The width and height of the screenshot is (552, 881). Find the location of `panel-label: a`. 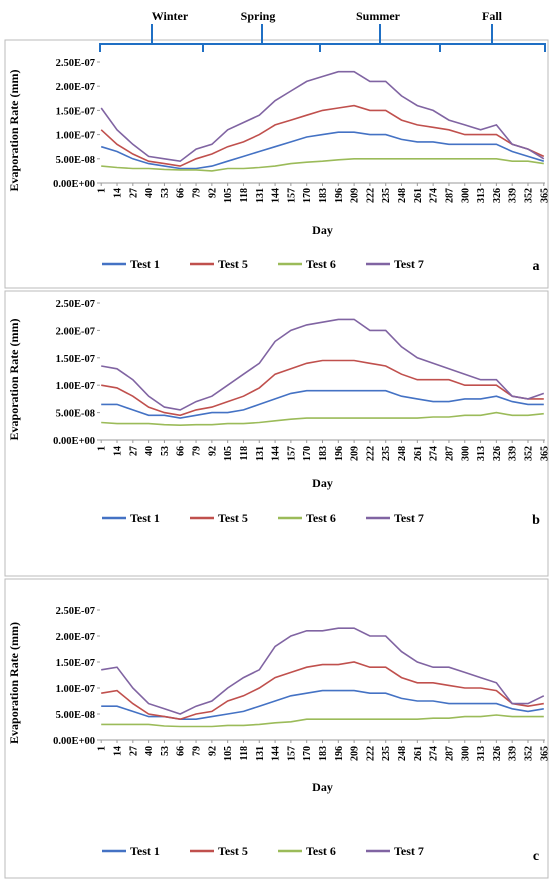

panel-label: a is located at coordinates (536, 266).